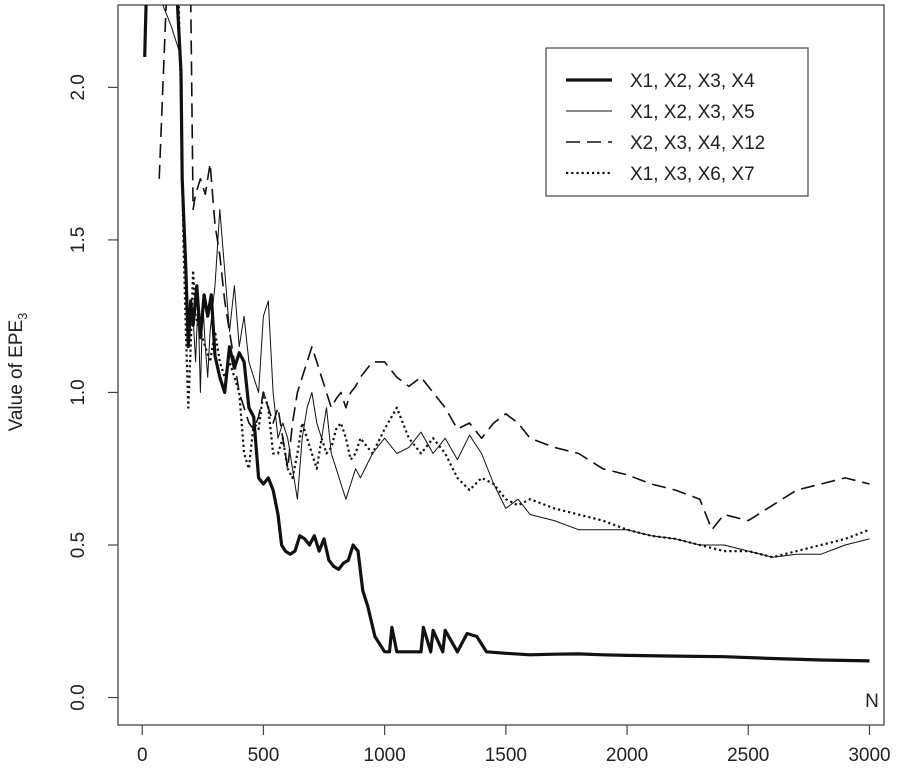 The height and width of the screenshot is (782, 900). What do you see at coordinates (748, 755) in the screenshot?
I see `x-tick-label: 2500` at bounding box center [748, 755].